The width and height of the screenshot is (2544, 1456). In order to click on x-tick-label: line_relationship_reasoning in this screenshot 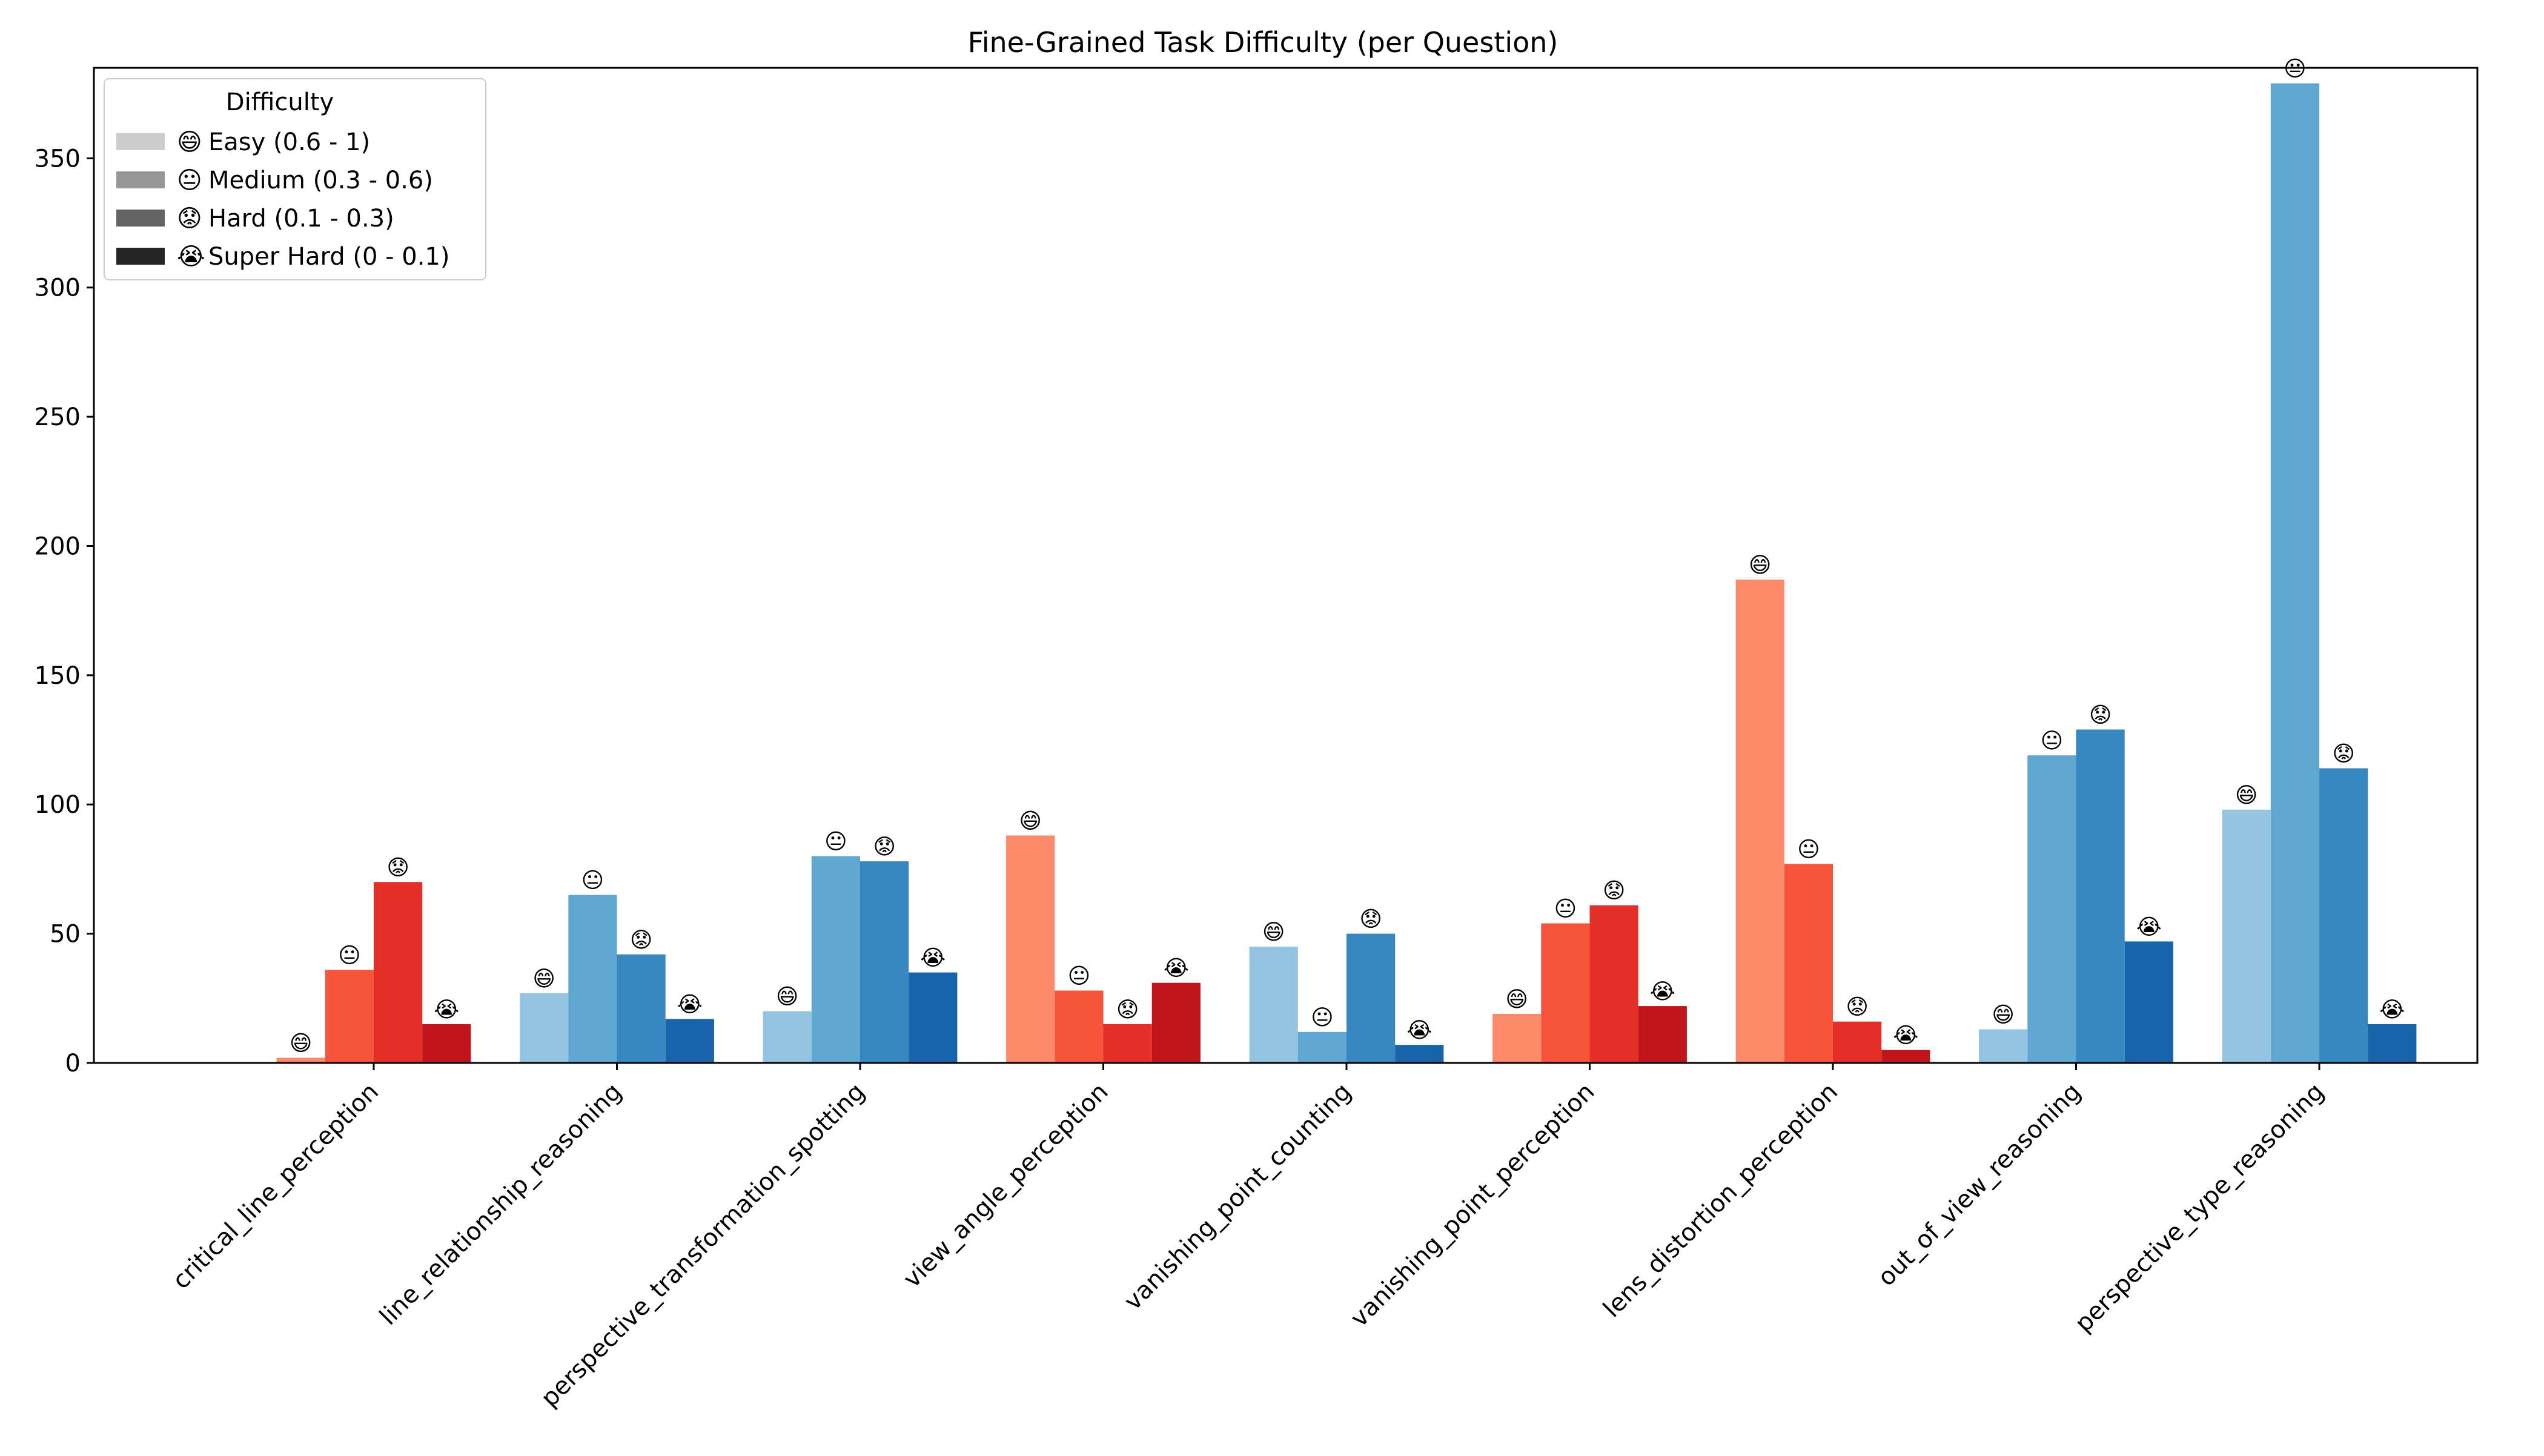, I will do `click(501, 1204)`.